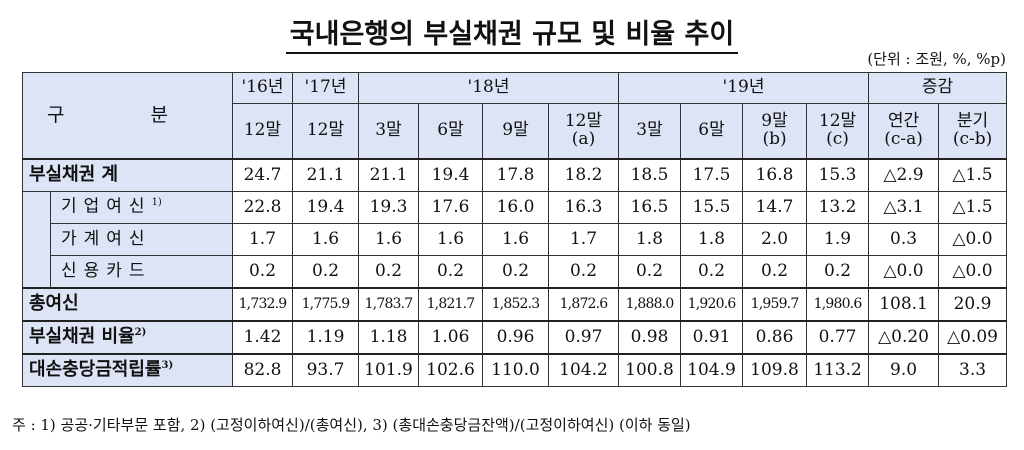 The width and height of the screenshot is (1024, 450). I want to click on year-header: '16년, so click(262, 88).